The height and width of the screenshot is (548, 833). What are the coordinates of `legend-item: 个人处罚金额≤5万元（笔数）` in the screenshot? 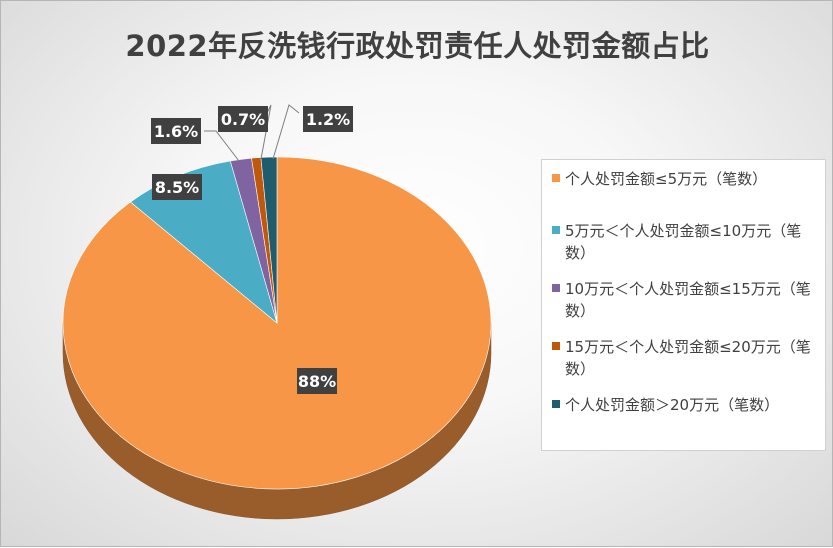 It's located at (685, 179).